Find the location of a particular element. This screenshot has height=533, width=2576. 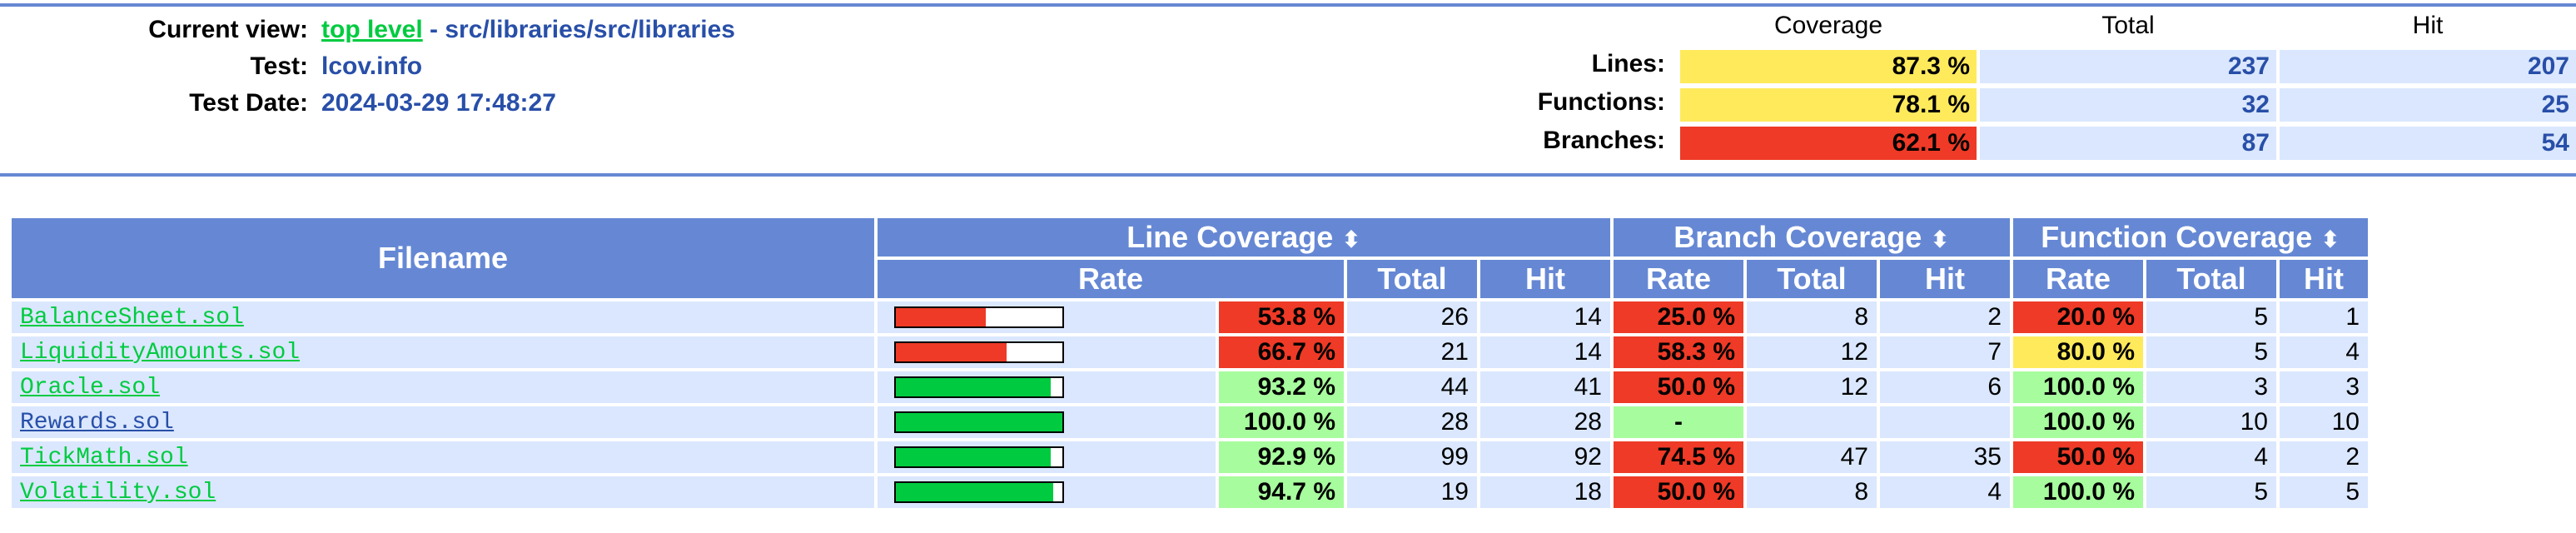

function-hit-cell: 4 is located at coordinates (2324, 352).